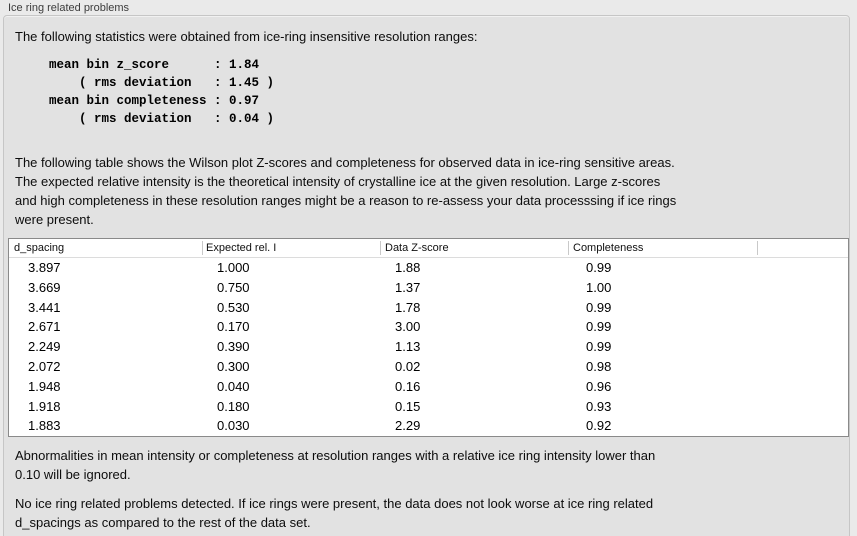  Describe the element at coordinates (408, 267) in the screenshot. I see `table-cell: 1.88` at that location.